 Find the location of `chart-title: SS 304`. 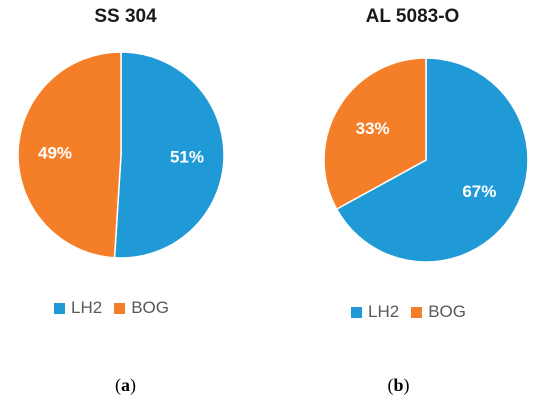

chart-title: SS 304 is located at coordinates (125, 16).